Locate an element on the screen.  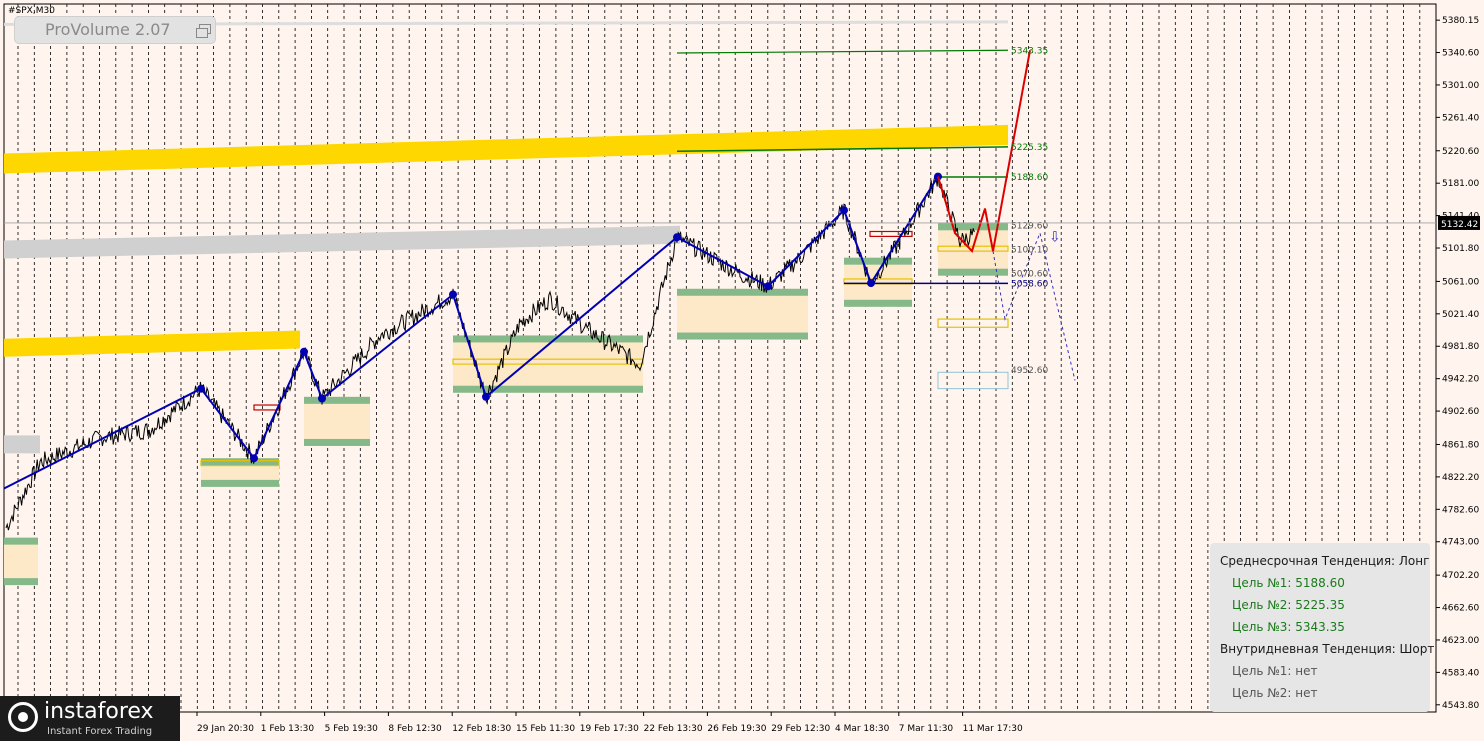
level-label: 5100.10 is located at coordinates (1029, 250).